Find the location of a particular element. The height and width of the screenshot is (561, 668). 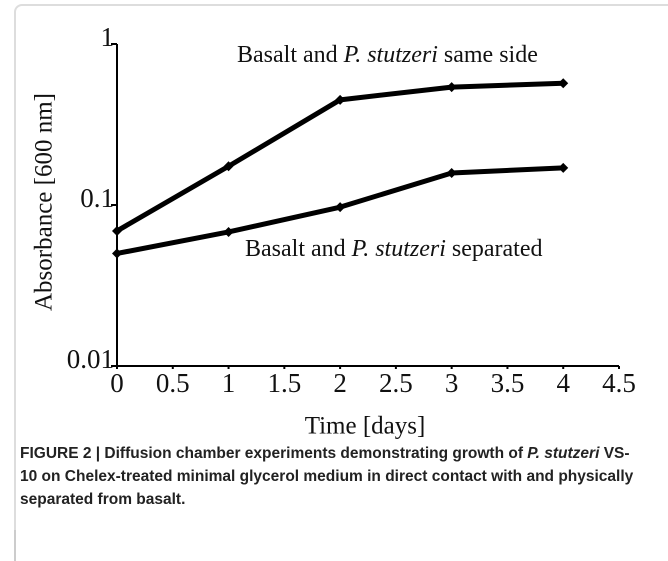

x-tick-label: 2 is located at coordinates (340, 383).